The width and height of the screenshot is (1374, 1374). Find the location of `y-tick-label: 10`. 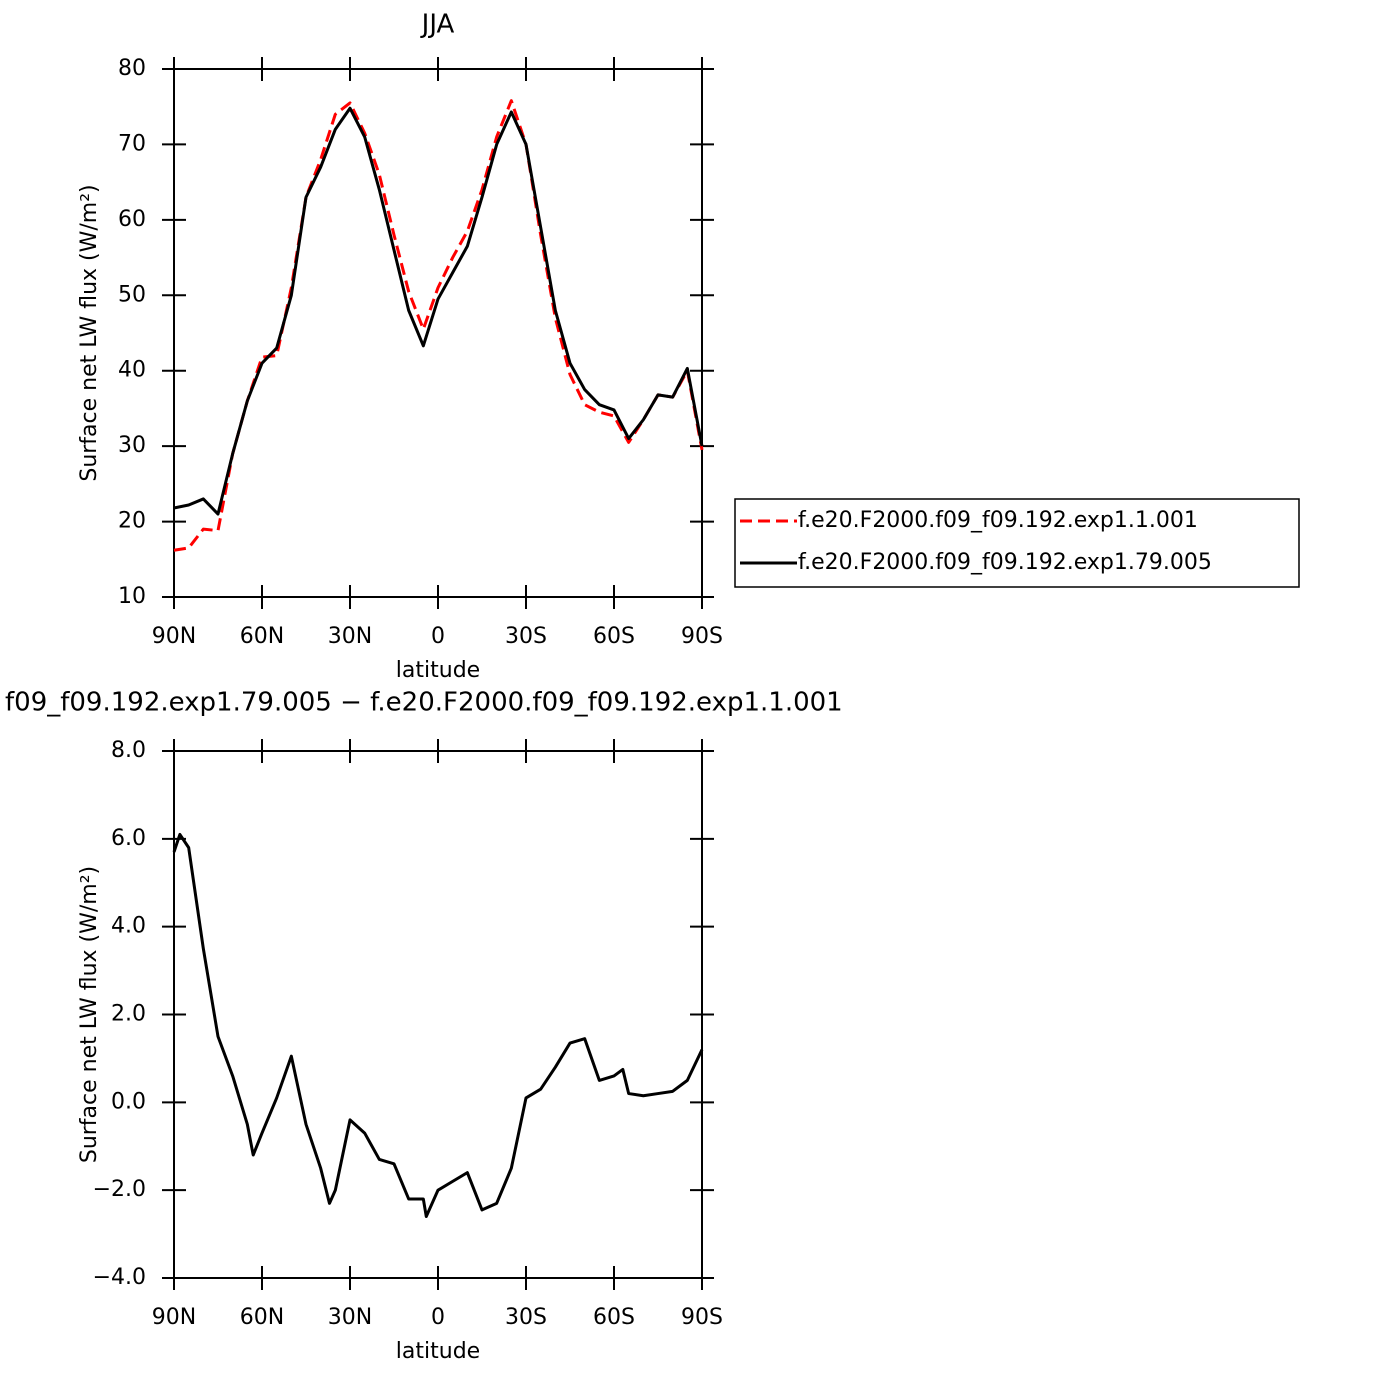

y-tick-label: 10 is located at coordinates (132, 596).